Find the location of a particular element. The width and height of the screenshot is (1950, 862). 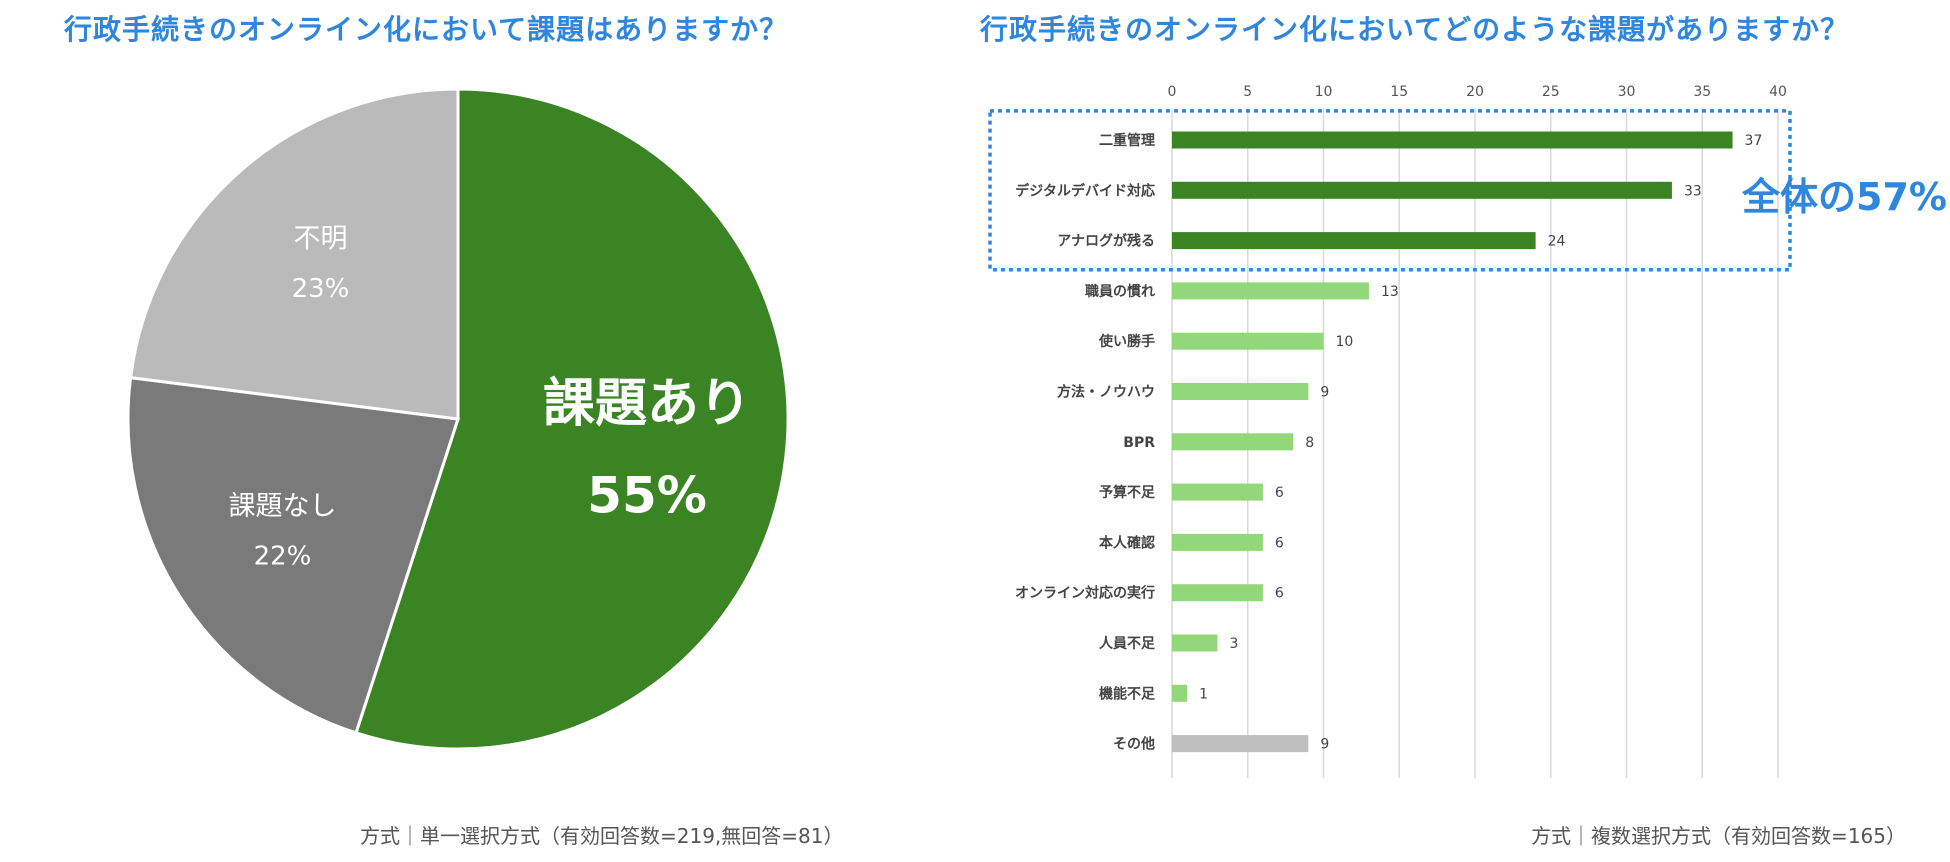

bar-chart-title: 行政手続きのオンライン化においてどのような課題がありますか？ is located at coordinates (1415, 29).